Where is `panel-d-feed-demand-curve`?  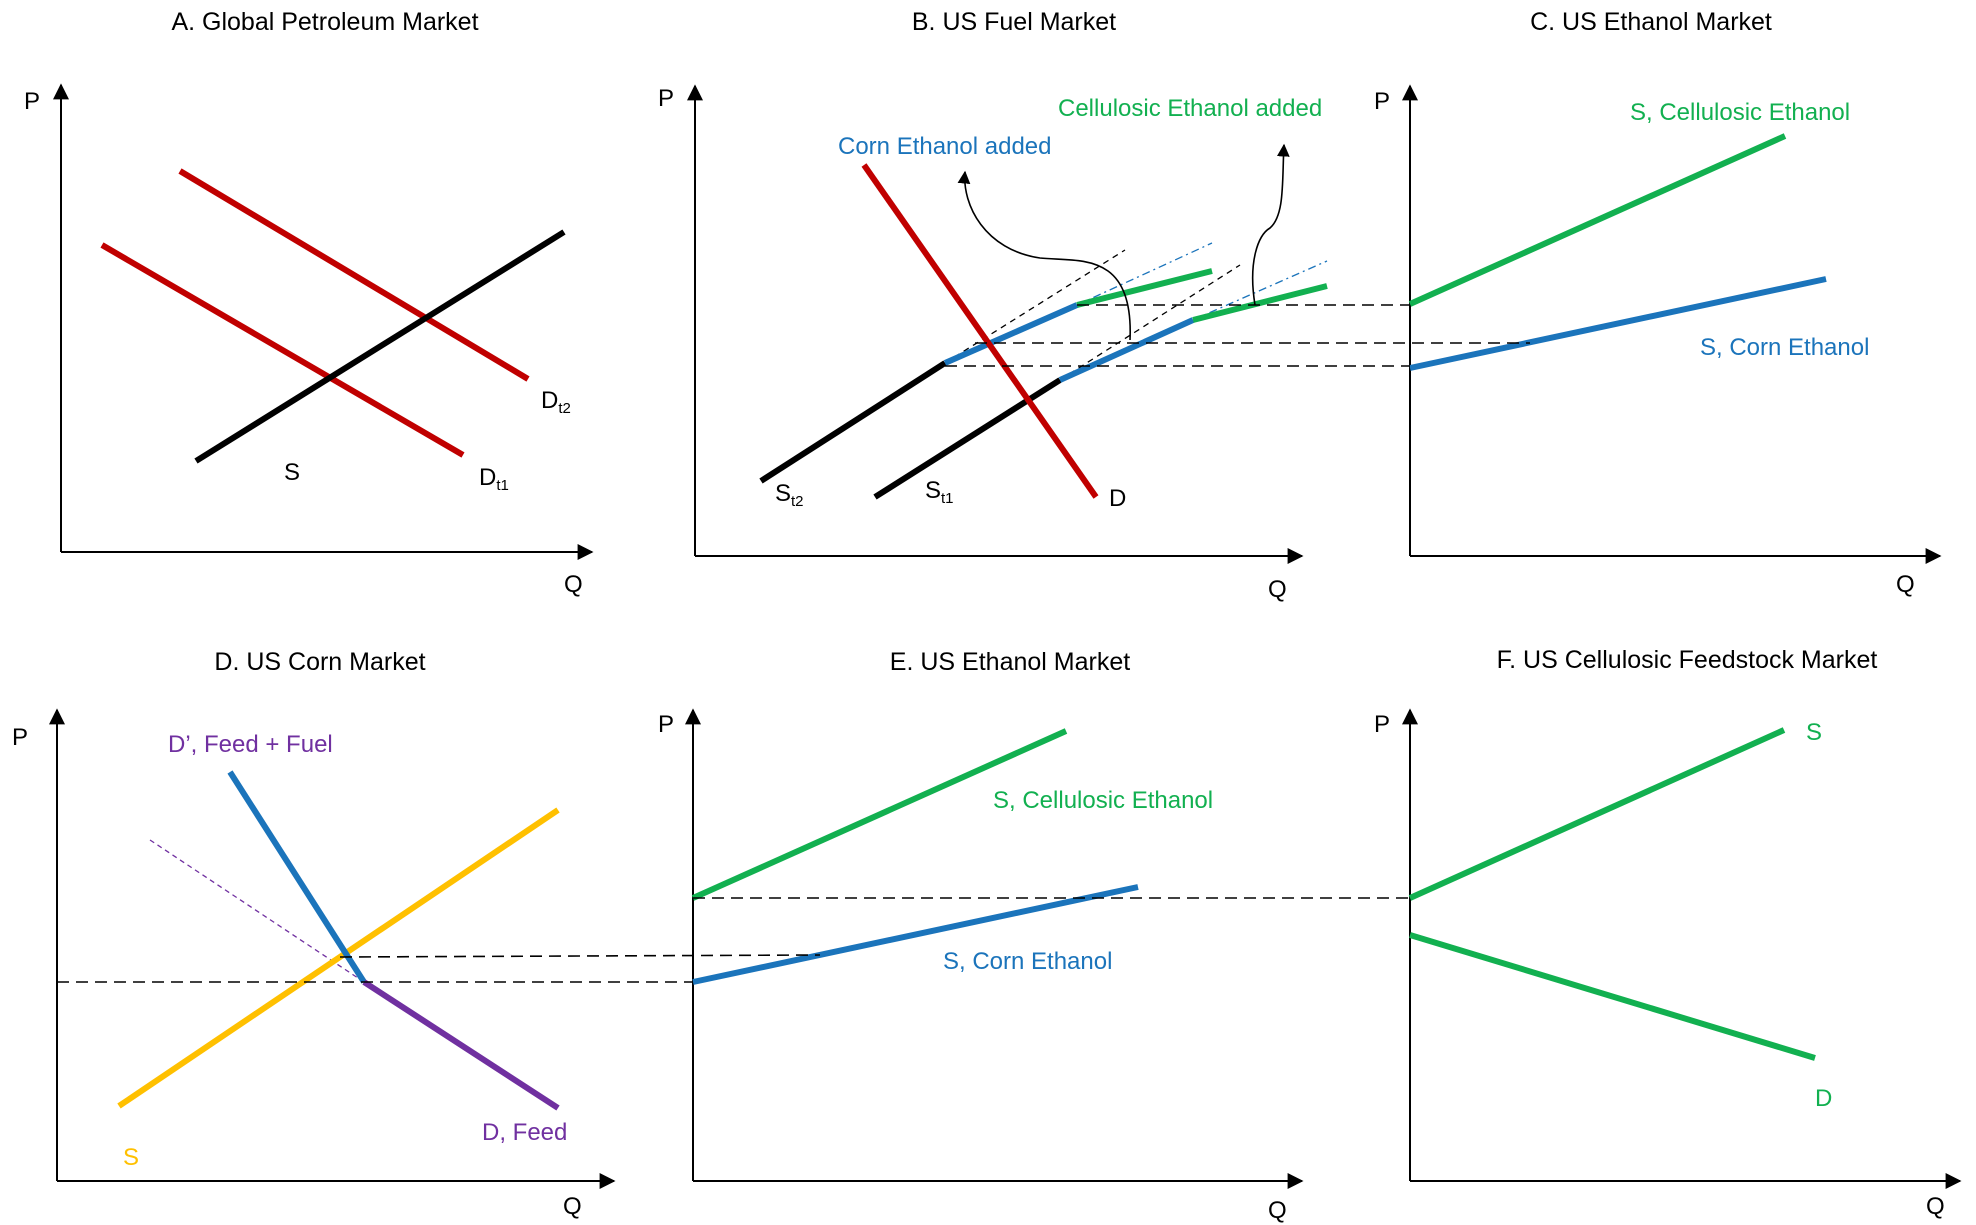 panel-d-feed-demand-curve is located at coordinates (461, 1045).